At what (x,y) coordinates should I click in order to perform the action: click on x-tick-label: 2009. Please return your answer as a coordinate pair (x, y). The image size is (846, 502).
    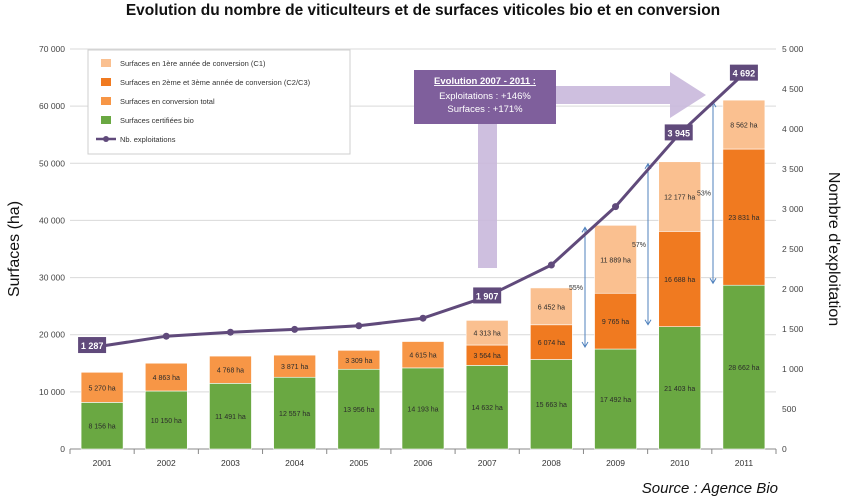
    Looking at the image, I should click on (615, 463).